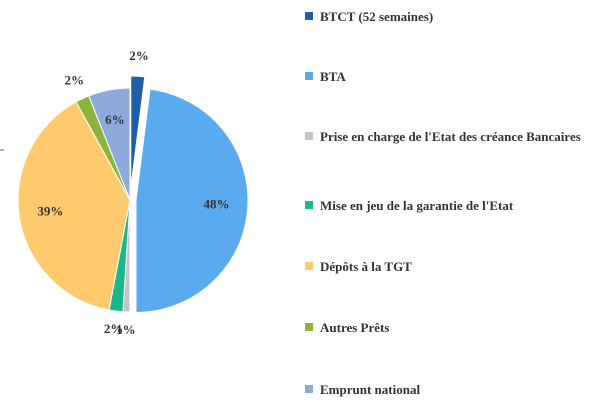 The width and height of the screenshot is (602, 401). I want to click on legend-item: Emprunt national, so click(447, 389).